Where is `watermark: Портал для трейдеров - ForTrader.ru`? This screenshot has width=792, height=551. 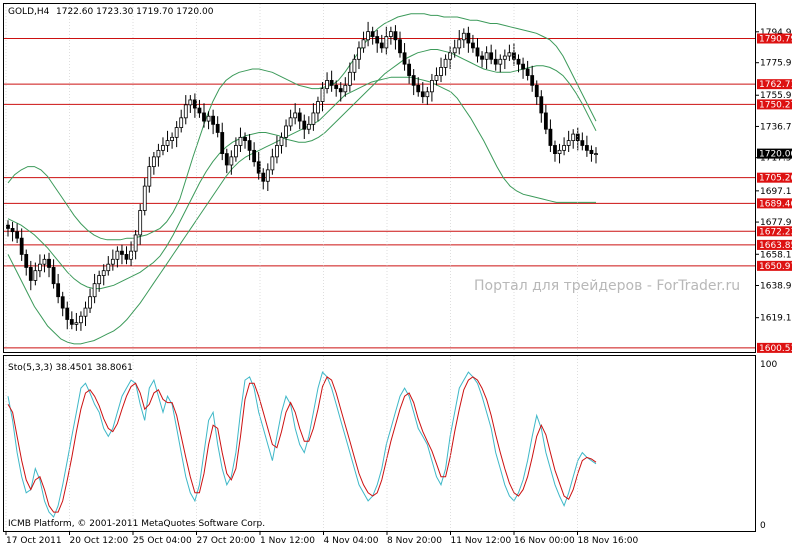
watermark: Портал для трейдеров - ForTrader.ru is located at coordinates (607, 286).